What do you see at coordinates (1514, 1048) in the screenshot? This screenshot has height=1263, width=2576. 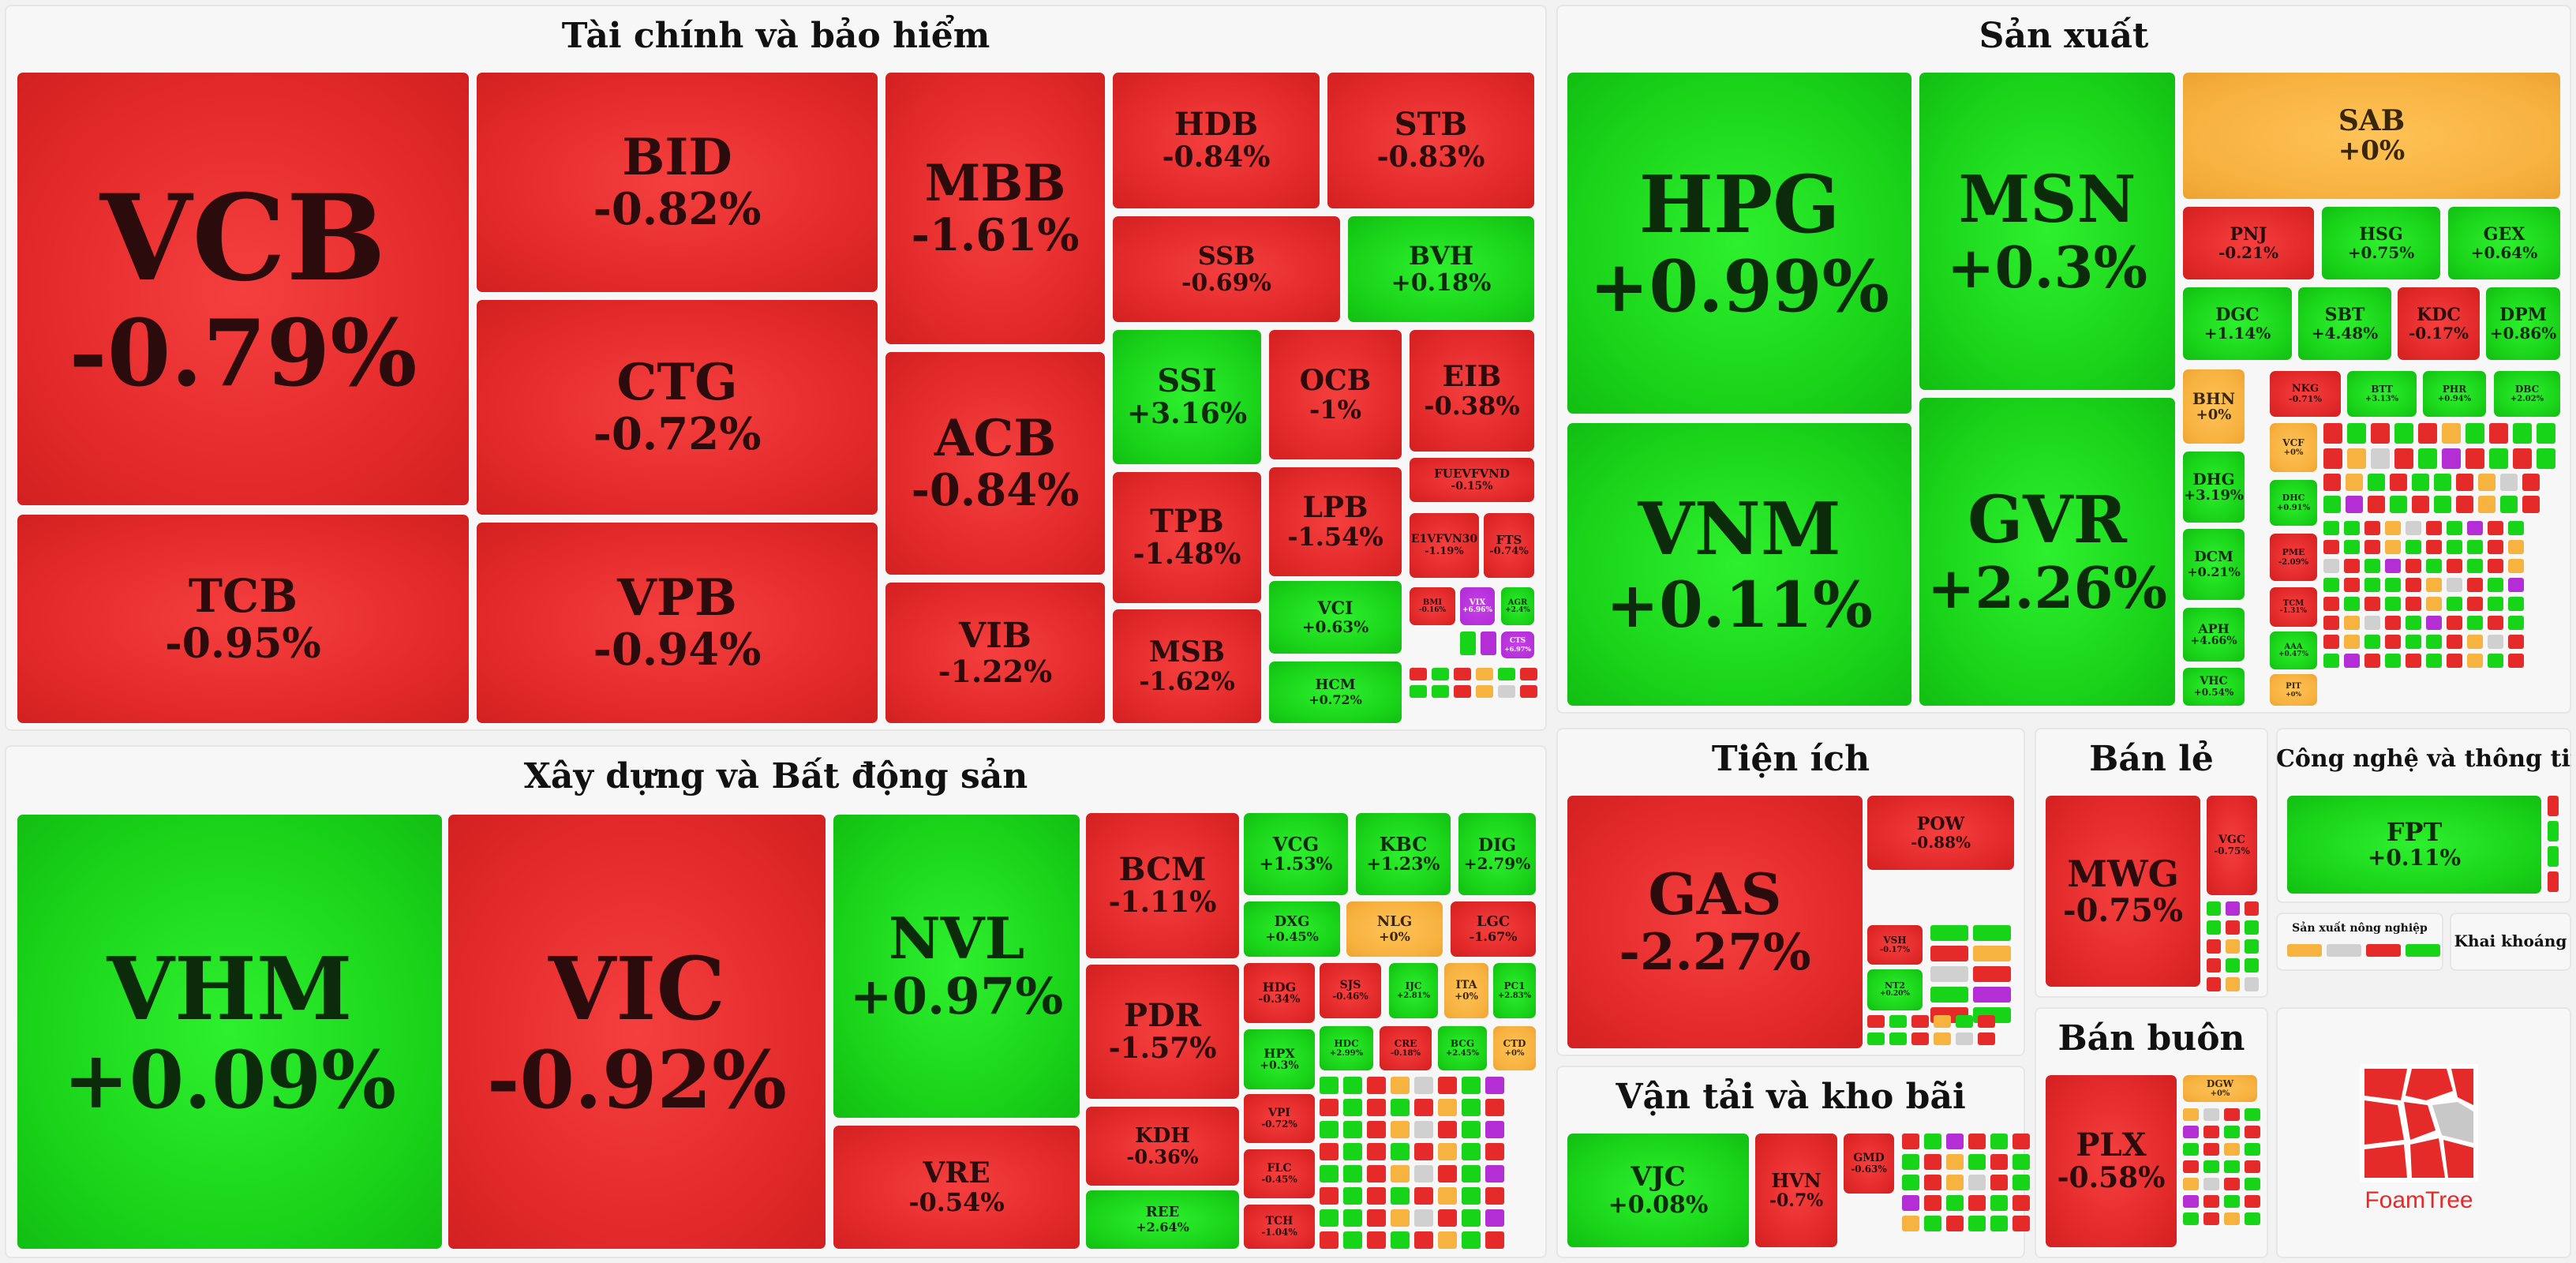 I see `stock-tile-ctd: CTD +0%` at bounding box center [1514, 1048].